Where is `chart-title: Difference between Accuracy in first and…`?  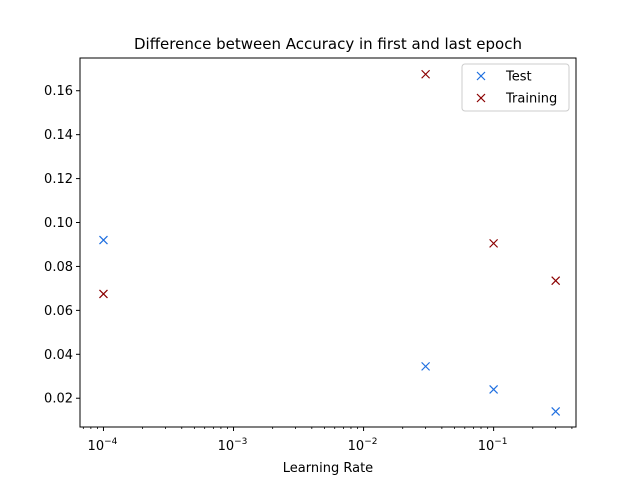
chart-title: Difference between Accuracy in first and… is located at coordinates (328, 44).